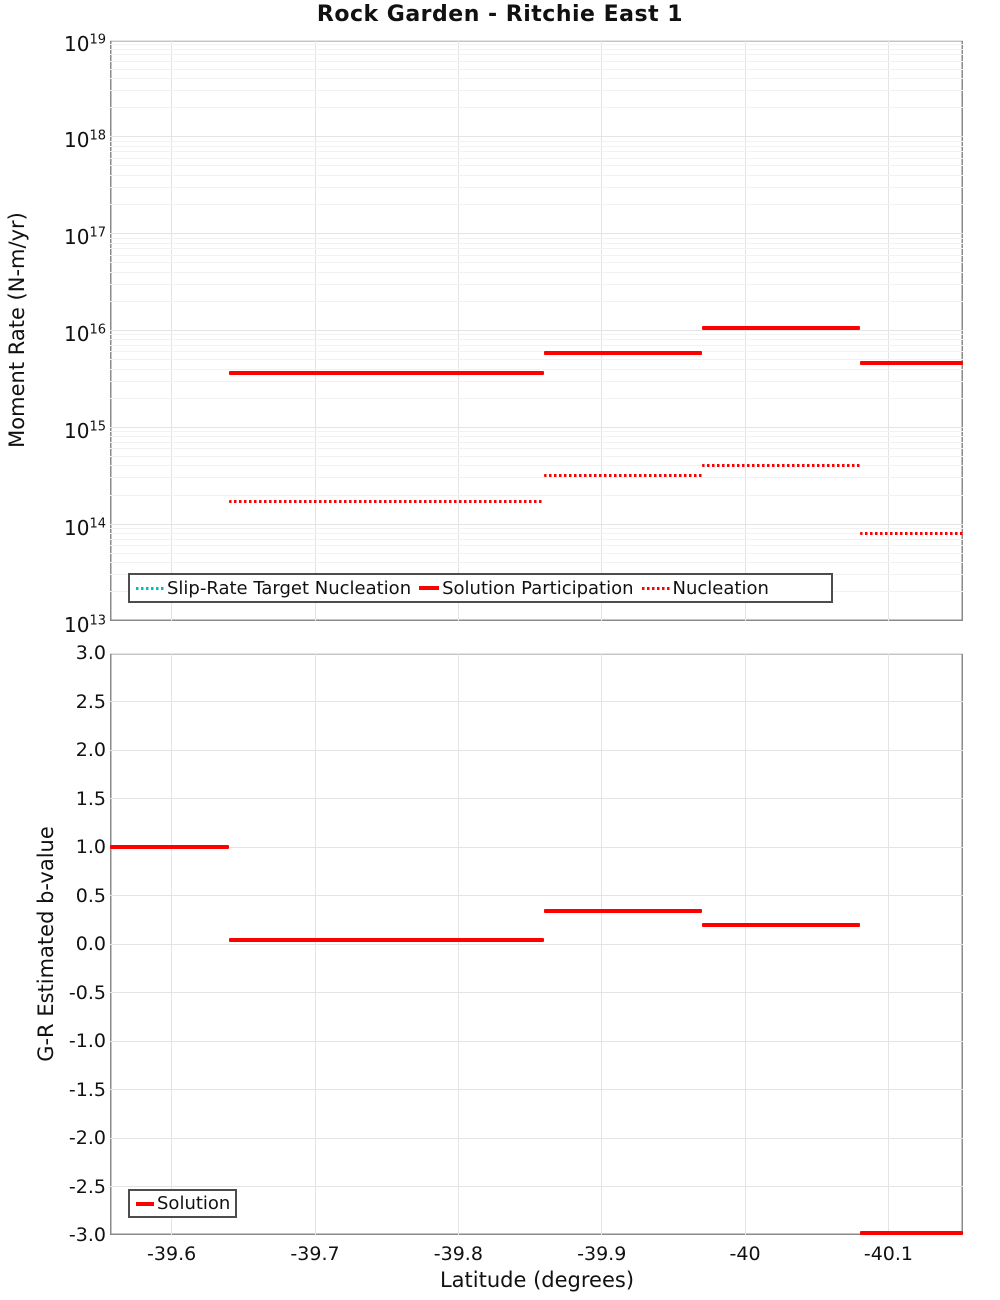 The width and height of the screenshot is (1000, 1300). I want to click on figure-title: Rock Garden - Ritchie East 1, so click(500, 14).